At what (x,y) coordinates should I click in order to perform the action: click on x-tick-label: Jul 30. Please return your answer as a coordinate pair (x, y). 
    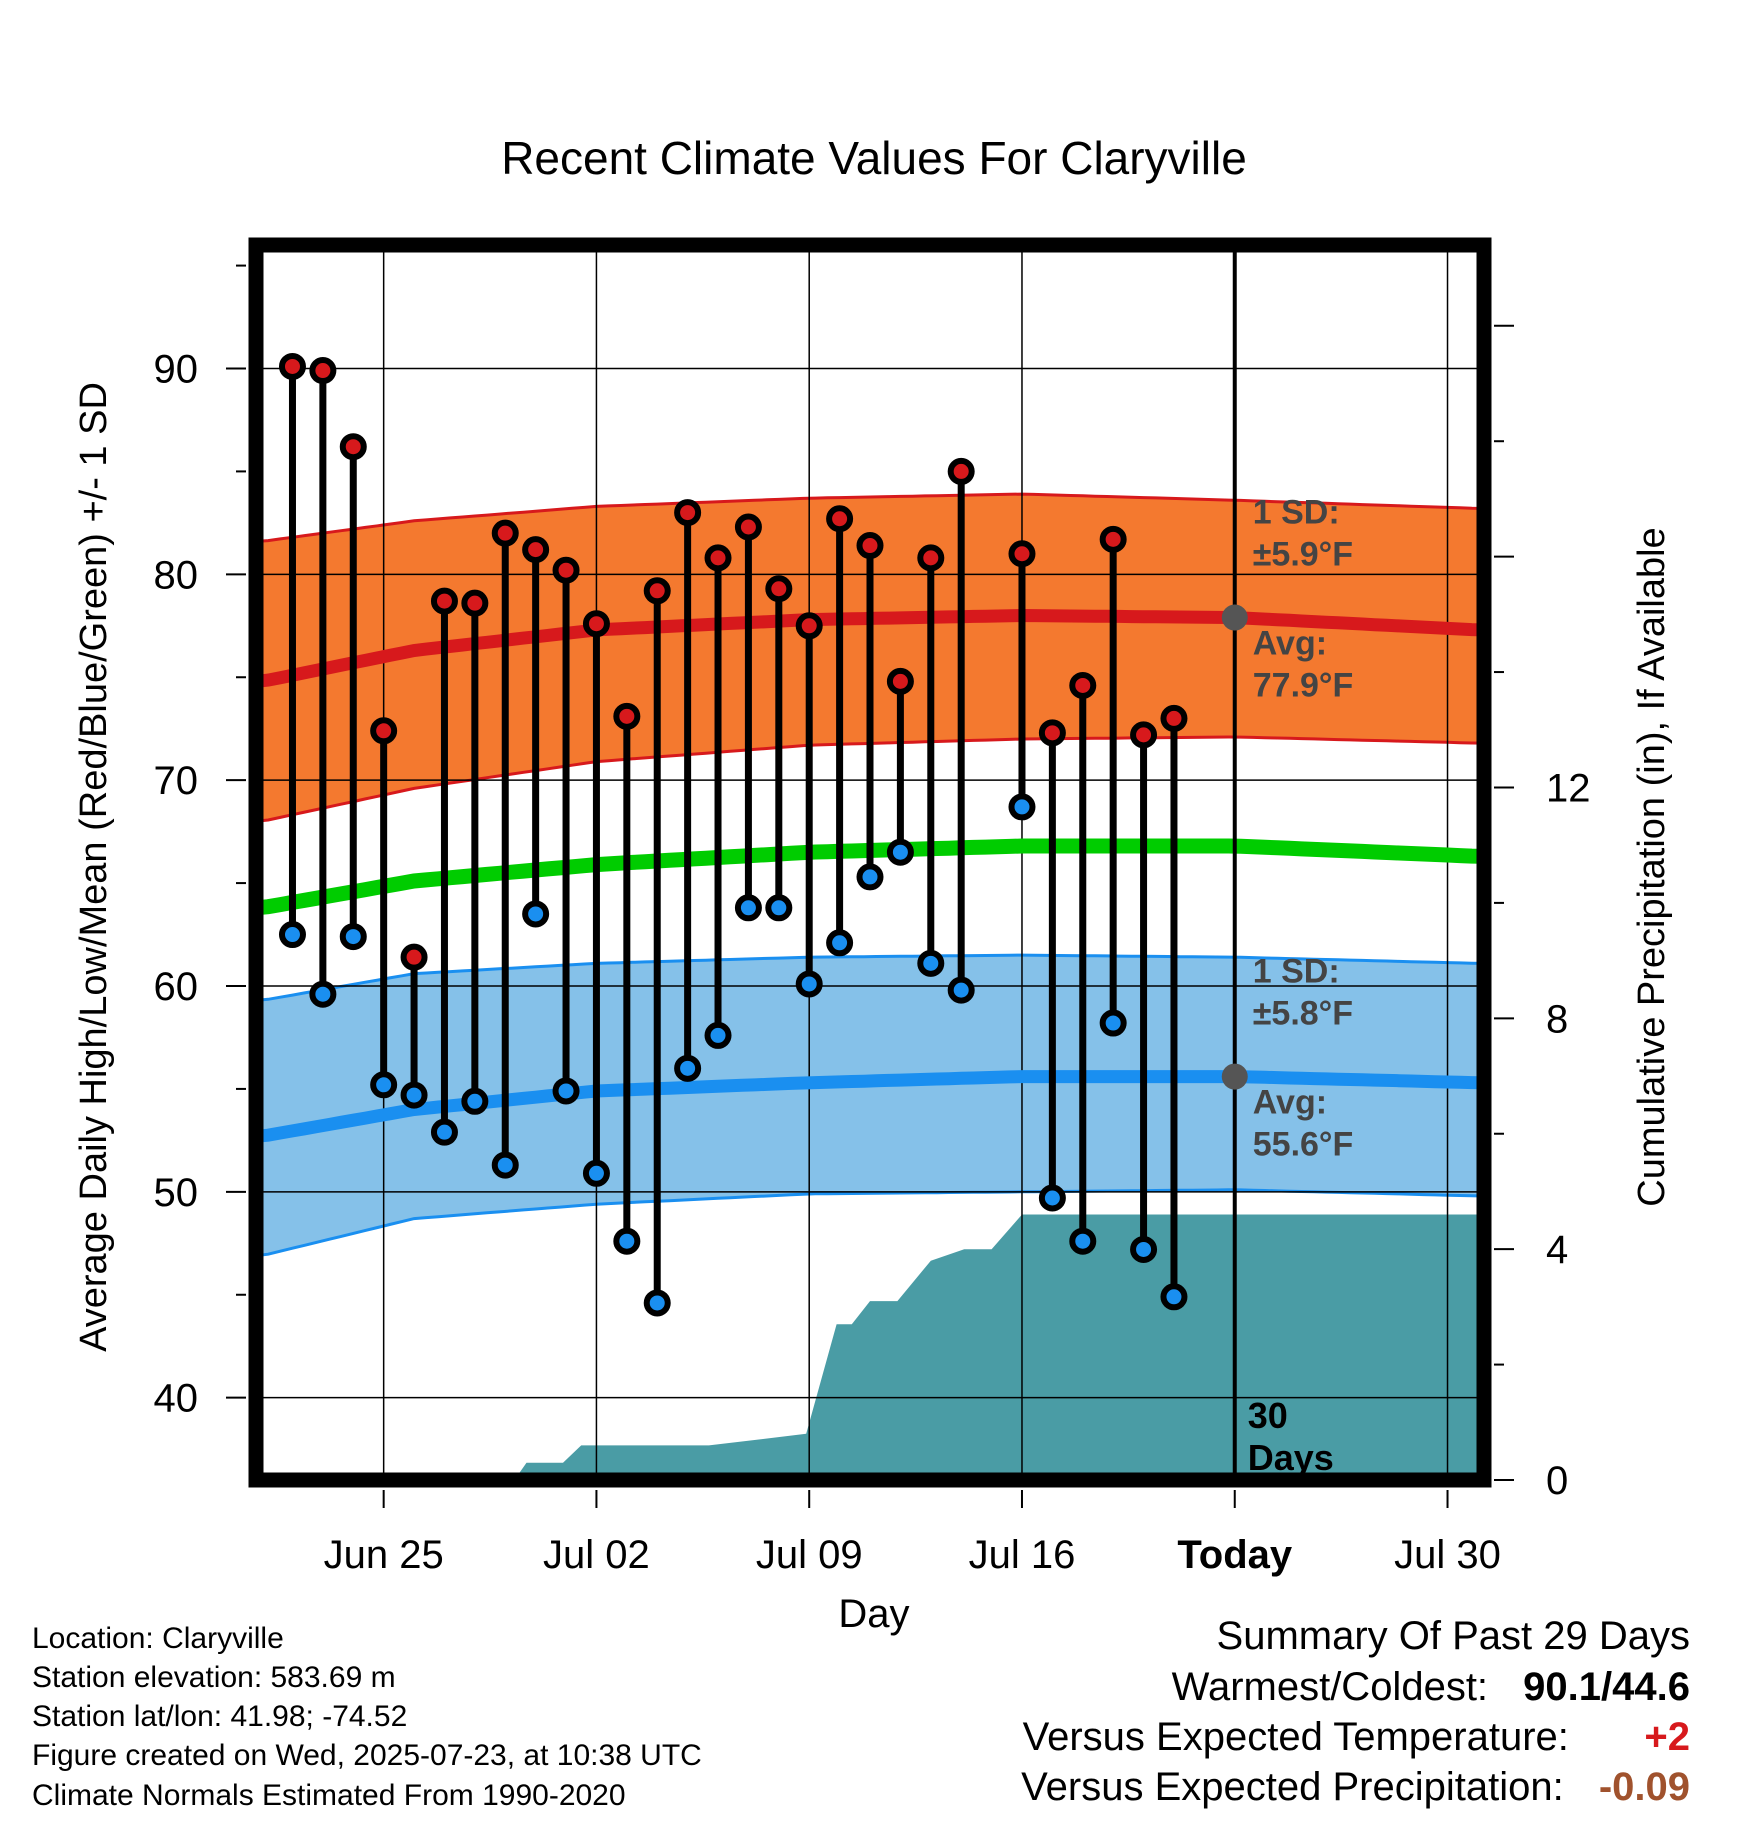
    Looking at the image, I should click on (1447, 1555).